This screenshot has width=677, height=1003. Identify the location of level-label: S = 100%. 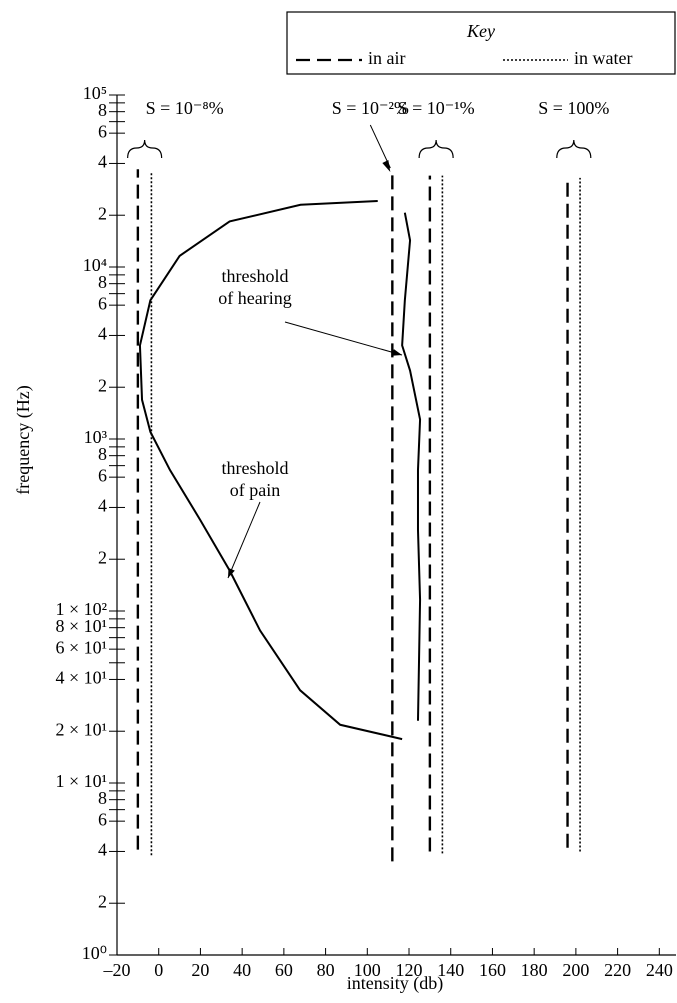
(573, 108).